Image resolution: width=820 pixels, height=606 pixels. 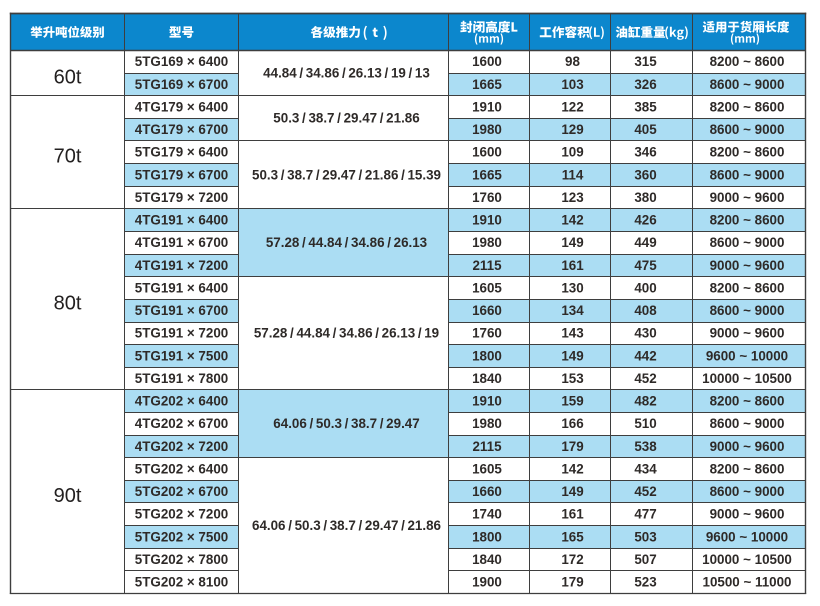 I want to click on svg-text: 165, so click(x=572, y=536).